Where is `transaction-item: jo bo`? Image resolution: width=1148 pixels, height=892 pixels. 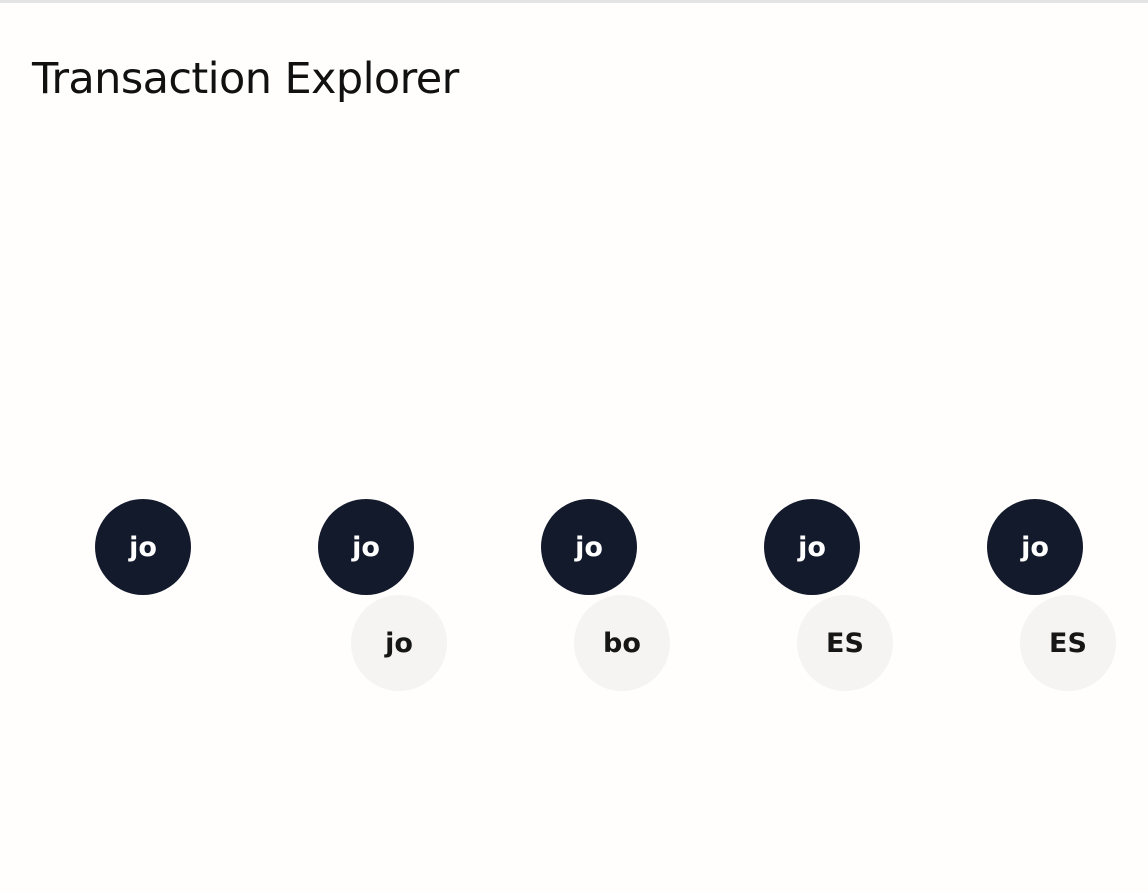
transaction-item: jo bo is located at coordinates (606, 595).